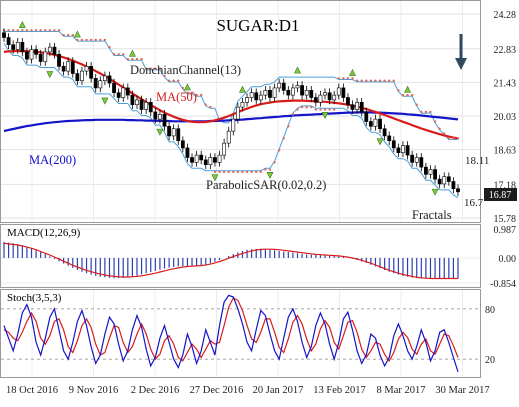 The image size is (519, 407). I want to click on down-arrow-icon, so click(461, 52).